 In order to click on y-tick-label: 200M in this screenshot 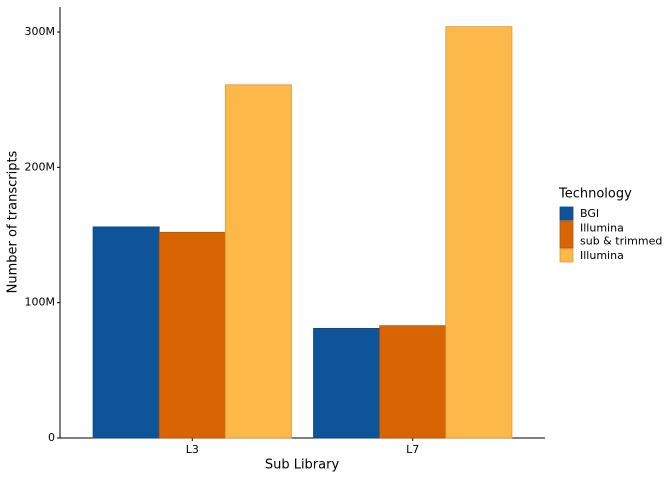, I will do `click(40, 166)`.